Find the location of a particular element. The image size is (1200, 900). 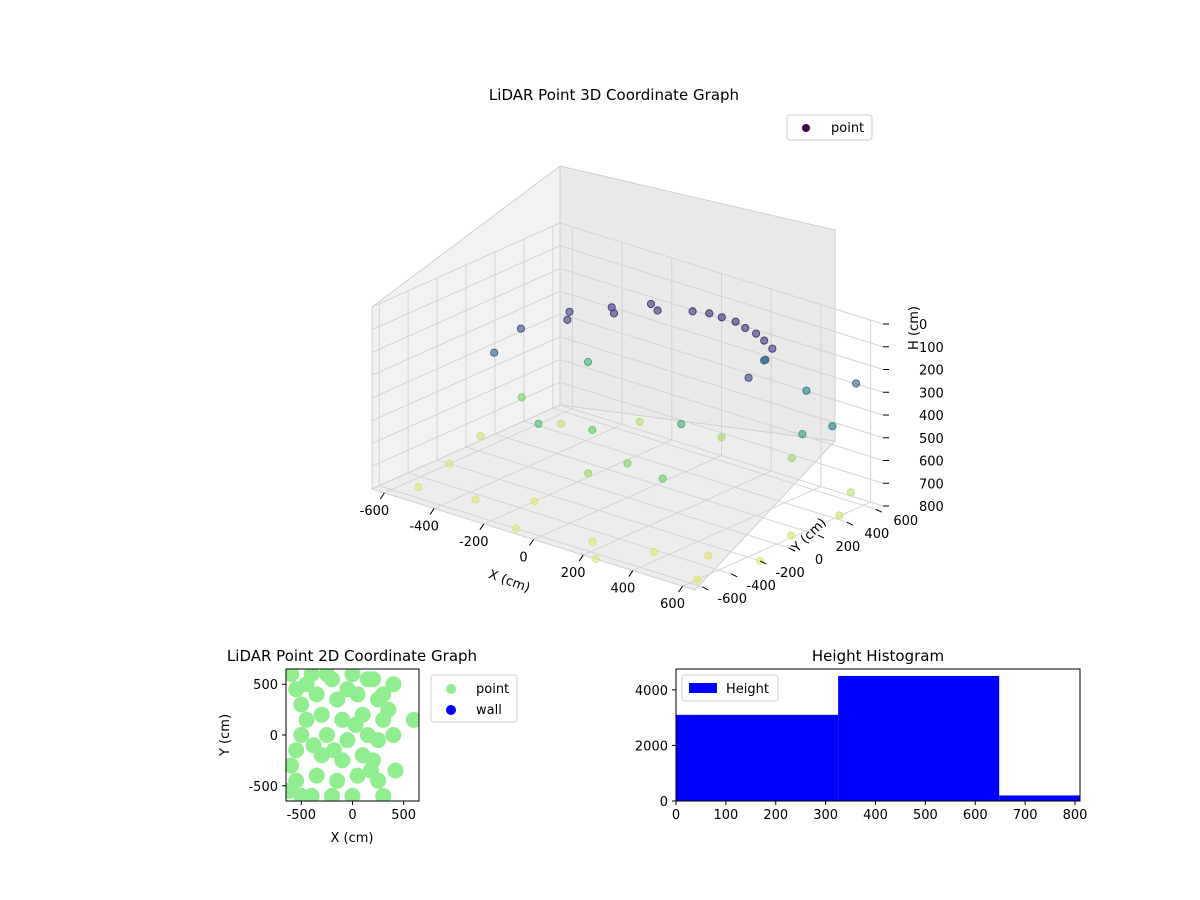

tick-3d-y-label-5: 400 is located at coordinates (876, 534).